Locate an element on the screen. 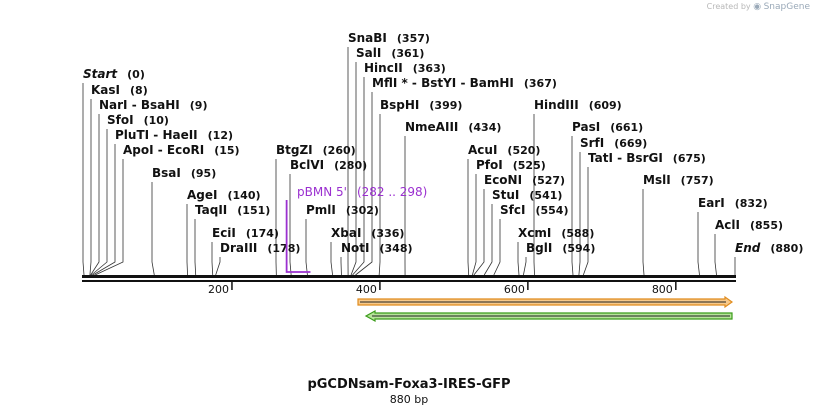 Image resolution: width=818 pixels, height=415 pixels. site-position: (15) is located at coordinates (226, 150).